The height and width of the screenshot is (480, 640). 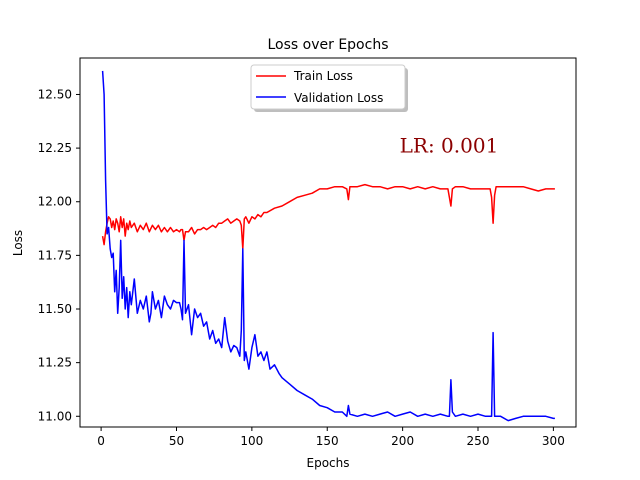 I want to click on legend-label-validation: Validation Loss, so click(x=338, y=98).